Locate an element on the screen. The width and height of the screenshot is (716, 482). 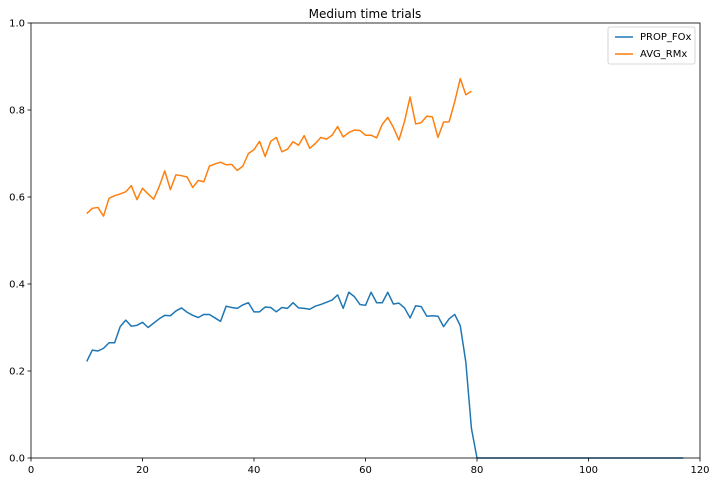
x-tick-label: 0 is located at coordinates (31, 470).